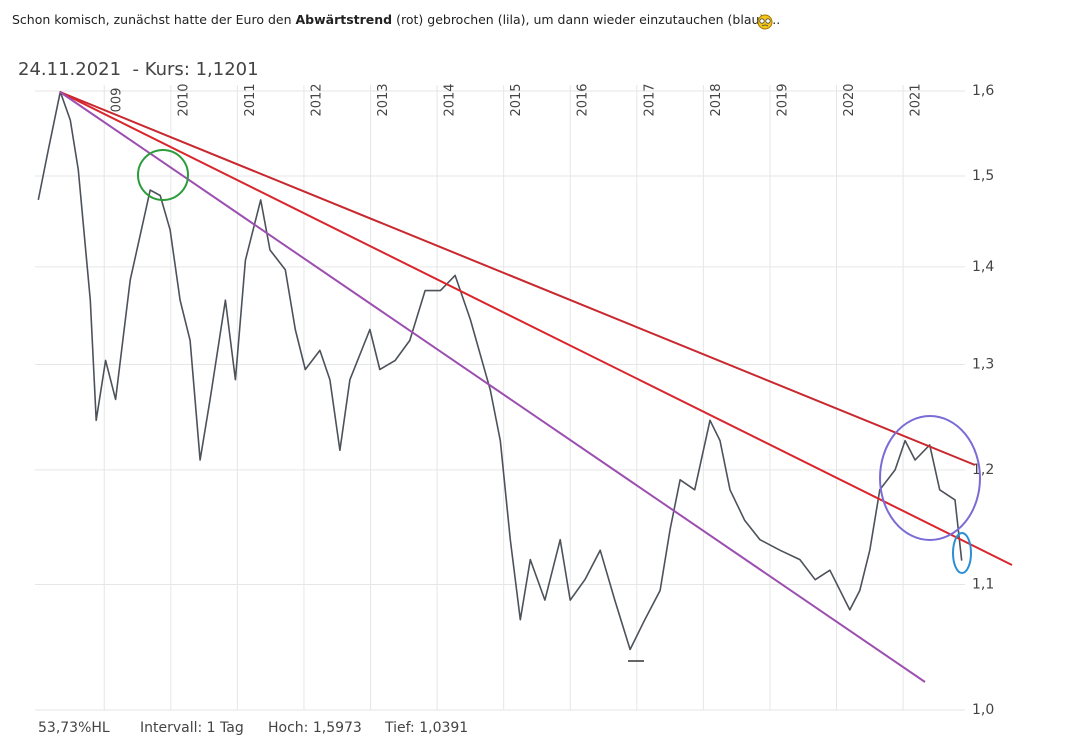 Image resolution: width=1077 pixels, height=748 pixels. Describe the element at coordinates (516, 99) in the screenshot. I see `x-tick-label: 2015` at that location.